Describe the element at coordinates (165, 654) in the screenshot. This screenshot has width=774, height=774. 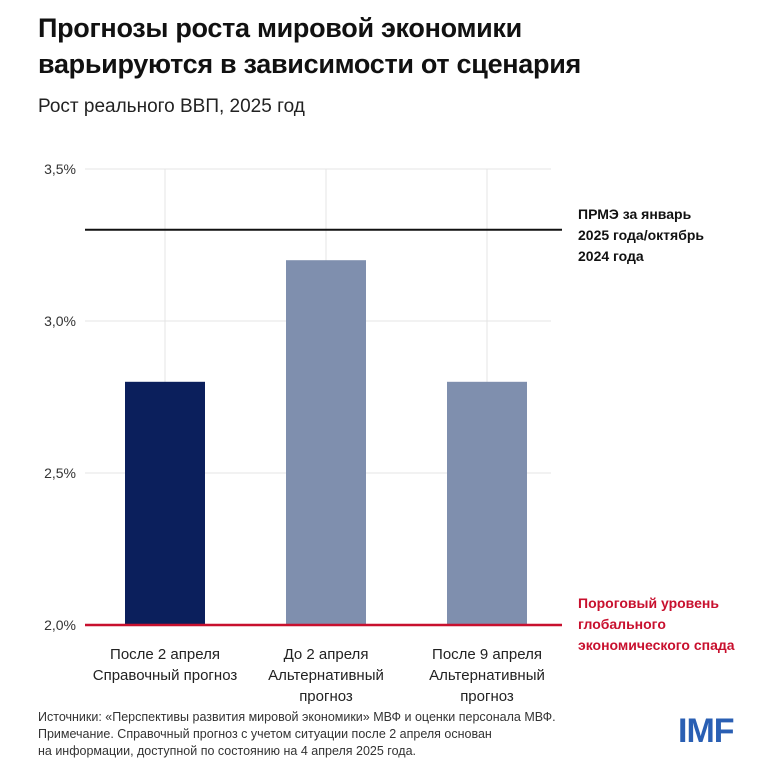
I see `x-category-label: После 2 апреля` at that location.